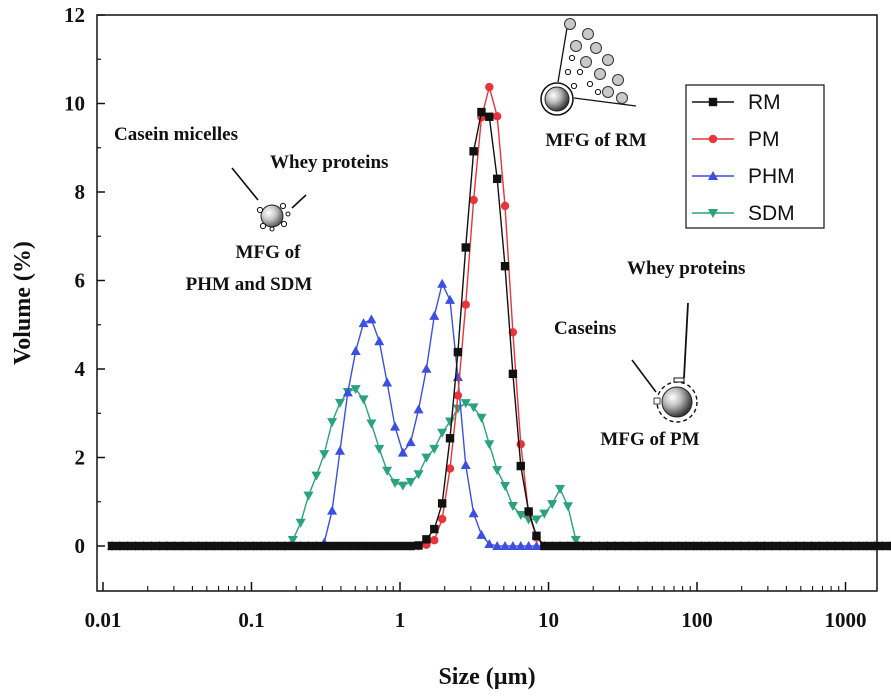 This screenshot has width=891, height=698. Describe the element at coordinates (649, 354) in the screenshot. I see `annotation-pm: Whey proteins Caseins MFG of PM` at that location.